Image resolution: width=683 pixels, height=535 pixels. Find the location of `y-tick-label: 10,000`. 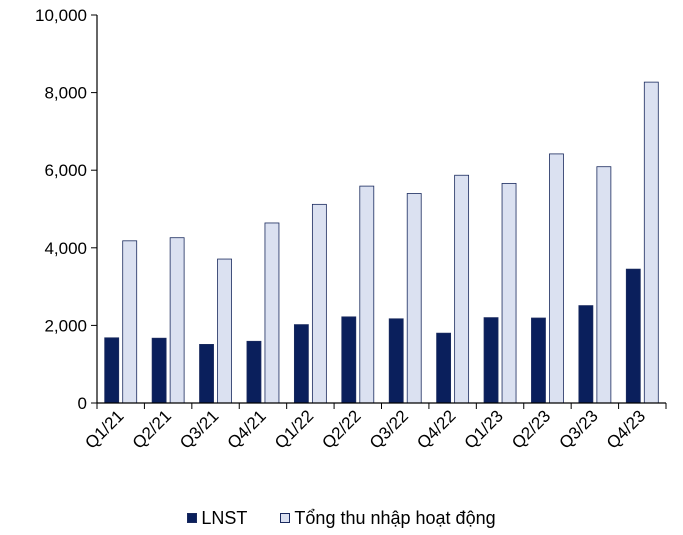

y-tick-label: 10,000 is located at coordinates (61, 15).